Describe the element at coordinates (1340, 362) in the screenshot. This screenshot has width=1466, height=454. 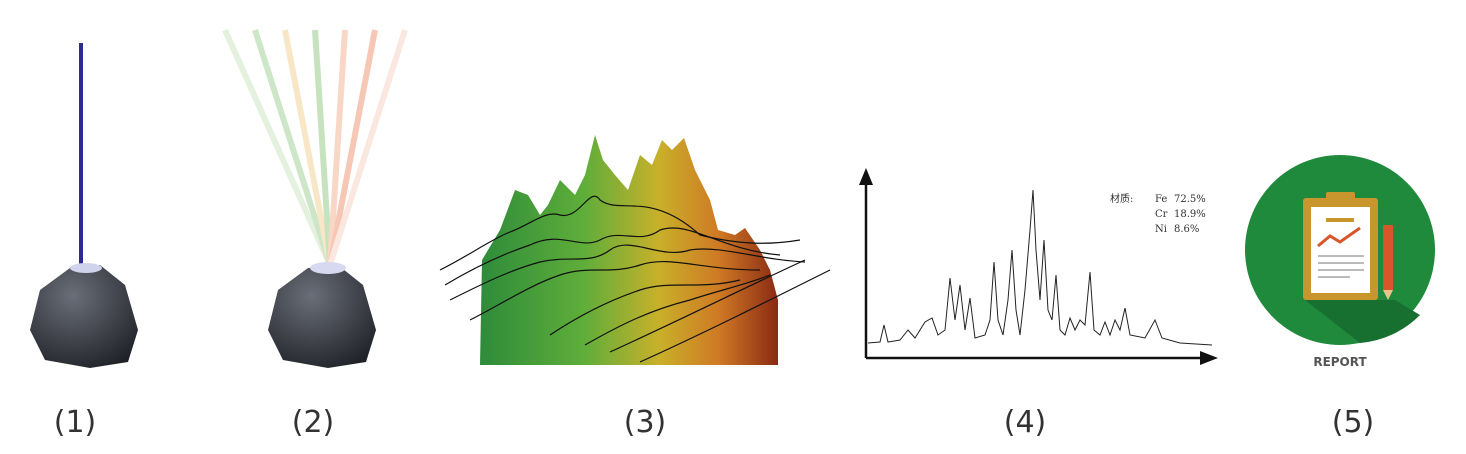
I see `badge-label: REPORT` at that location.